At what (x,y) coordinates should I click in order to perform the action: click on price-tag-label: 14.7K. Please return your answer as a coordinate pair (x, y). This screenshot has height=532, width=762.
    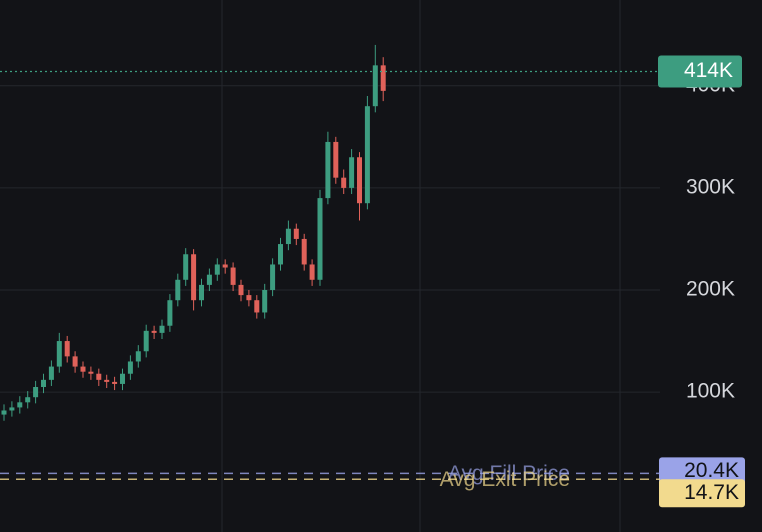
    Looking at the image, I should click on (711, 492).